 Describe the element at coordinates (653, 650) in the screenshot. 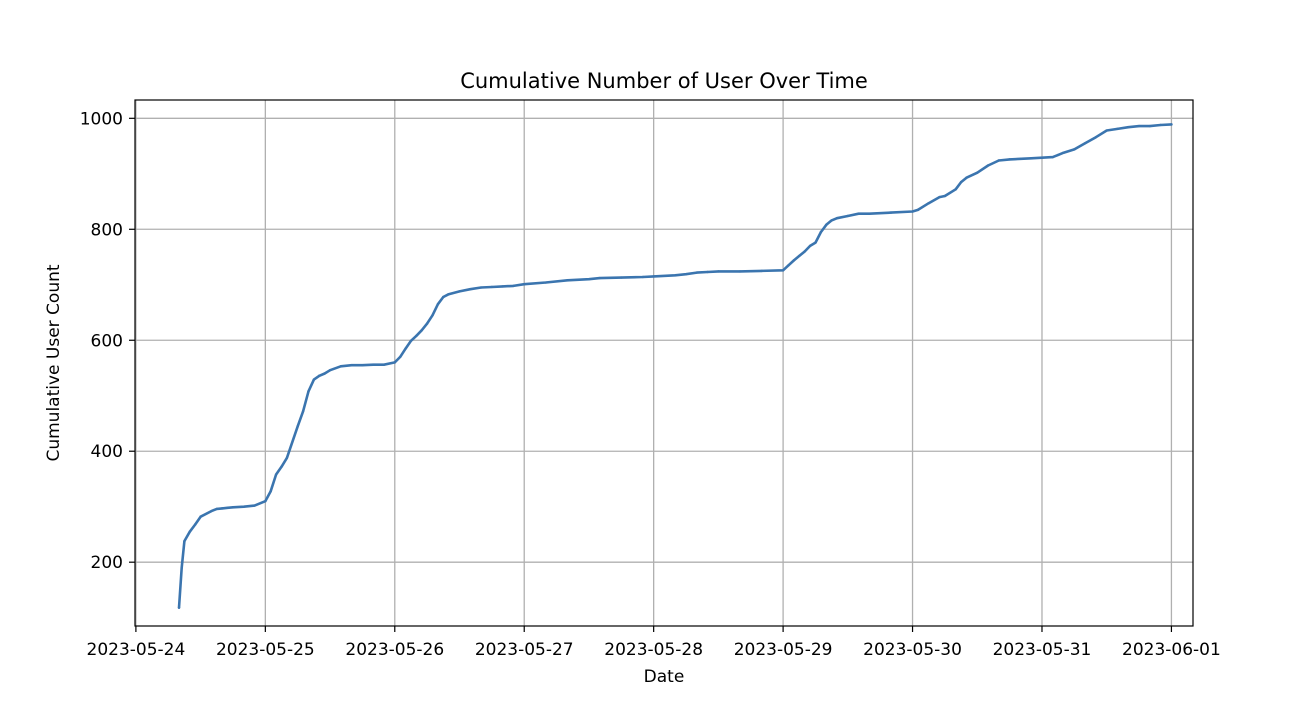

I see `x-tick-label: 2023-05-28` at that location.